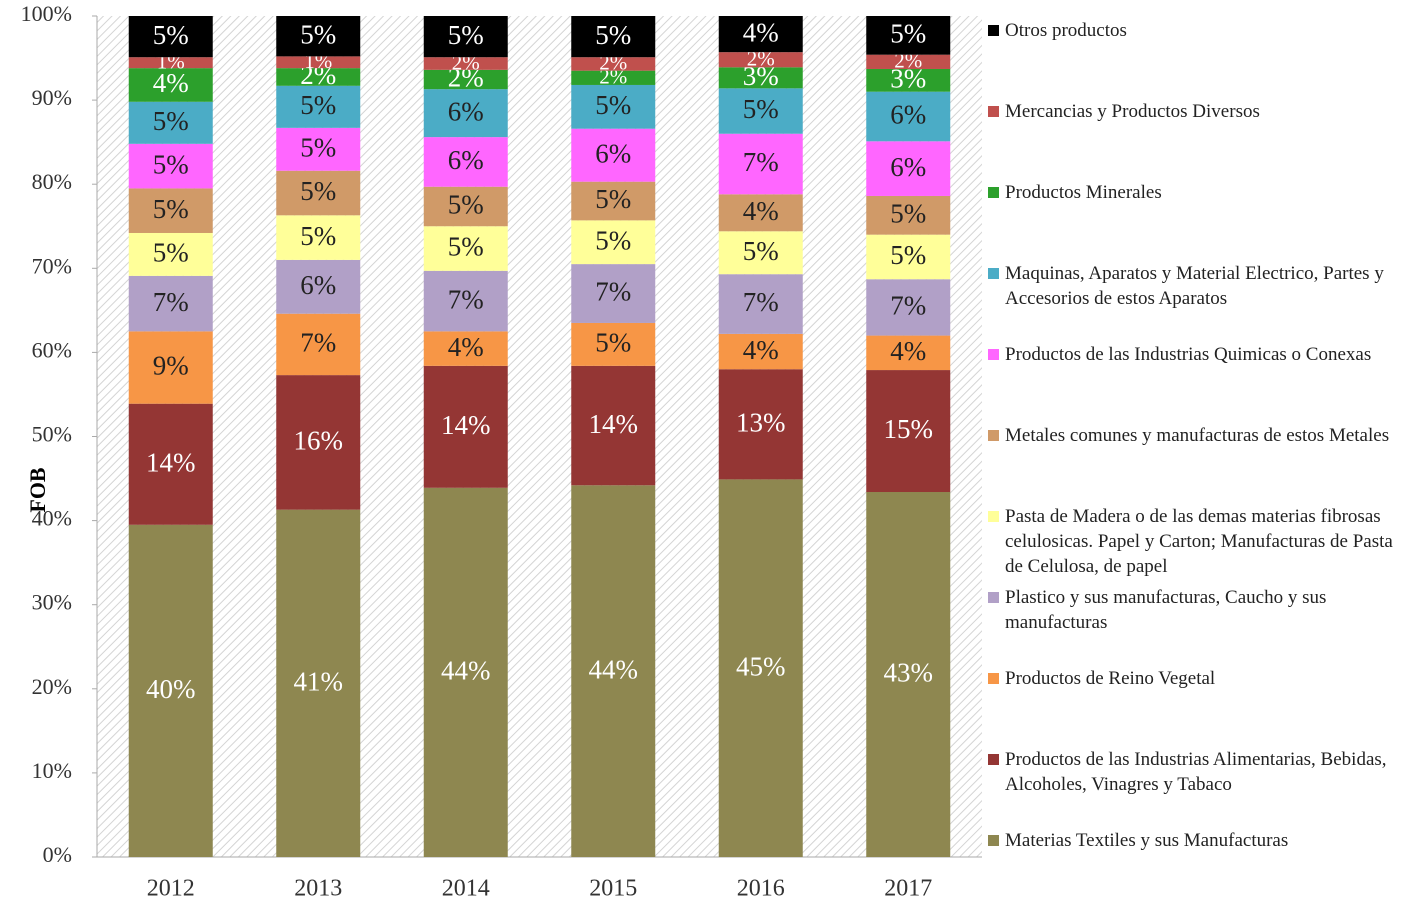  What do you see at coordinates (908, 889) in the screenshot?
I see `x-tick-label: 2017` at bounding box center [908, 889].